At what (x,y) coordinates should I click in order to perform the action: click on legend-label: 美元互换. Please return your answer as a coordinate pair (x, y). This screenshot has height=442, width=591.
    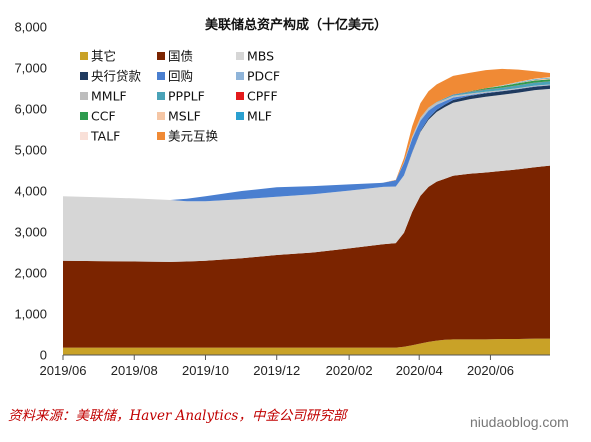
    Looking at the image, I should click on (193, 136).